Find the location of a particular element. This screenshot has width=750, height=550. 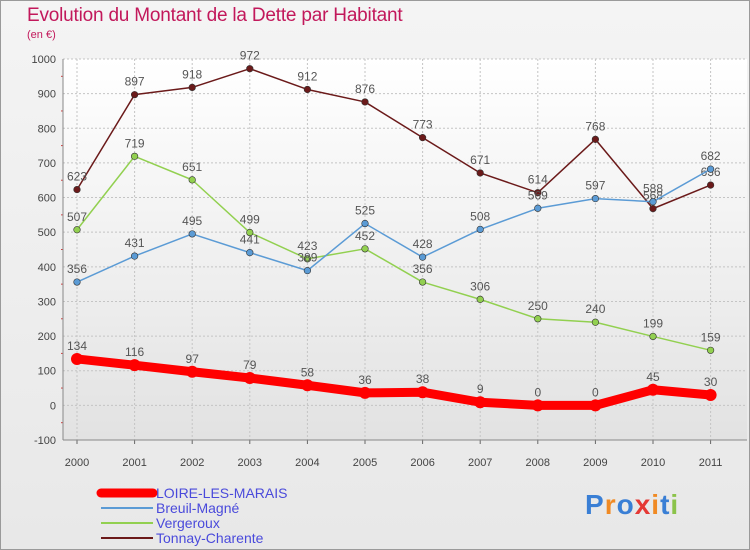

x-tick-label: 2007 is located at coordinates (480, 463).